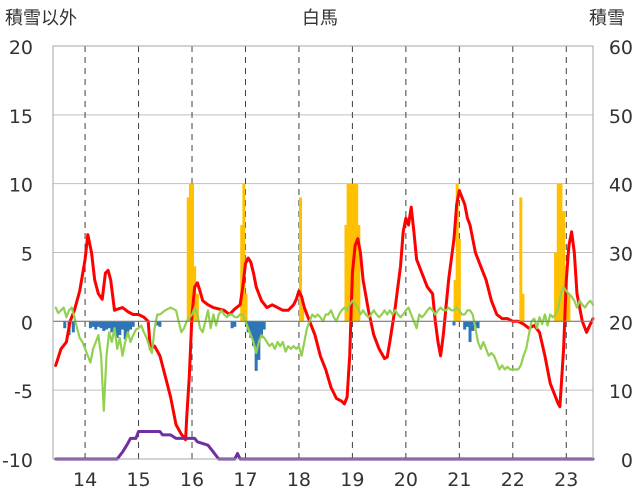 The image size is (636, 501). What do you see at coordinates (627, 461) in the screenshot?
I see `y-right-tick-label: 0` at bounding box center [627, 461].